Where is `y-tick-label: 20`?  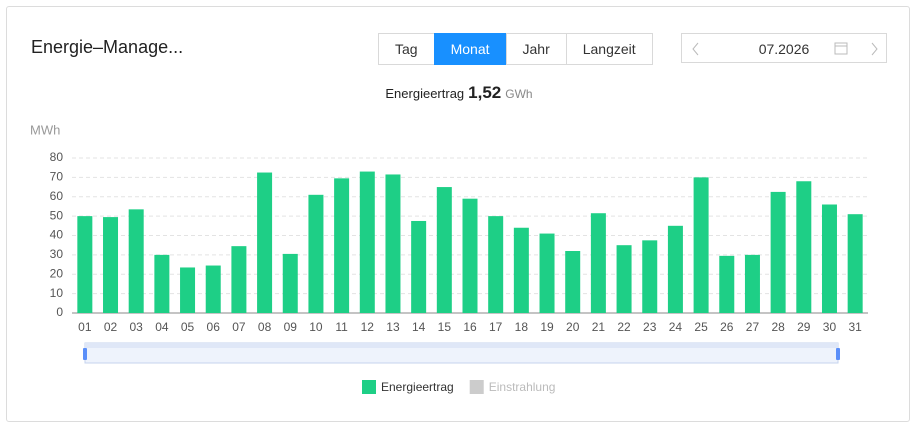
y-tick-label: 20 is located at coordinates (57, 273).